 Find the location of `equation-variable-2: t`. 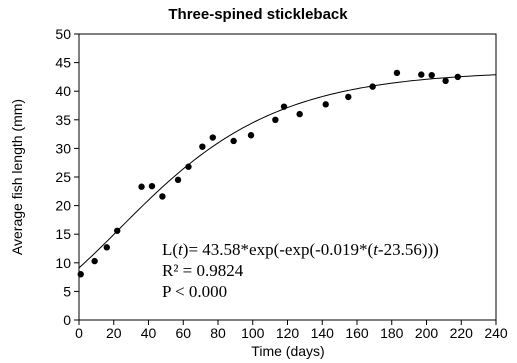

equation-variable-2: t is located at coordinates (376, 249).